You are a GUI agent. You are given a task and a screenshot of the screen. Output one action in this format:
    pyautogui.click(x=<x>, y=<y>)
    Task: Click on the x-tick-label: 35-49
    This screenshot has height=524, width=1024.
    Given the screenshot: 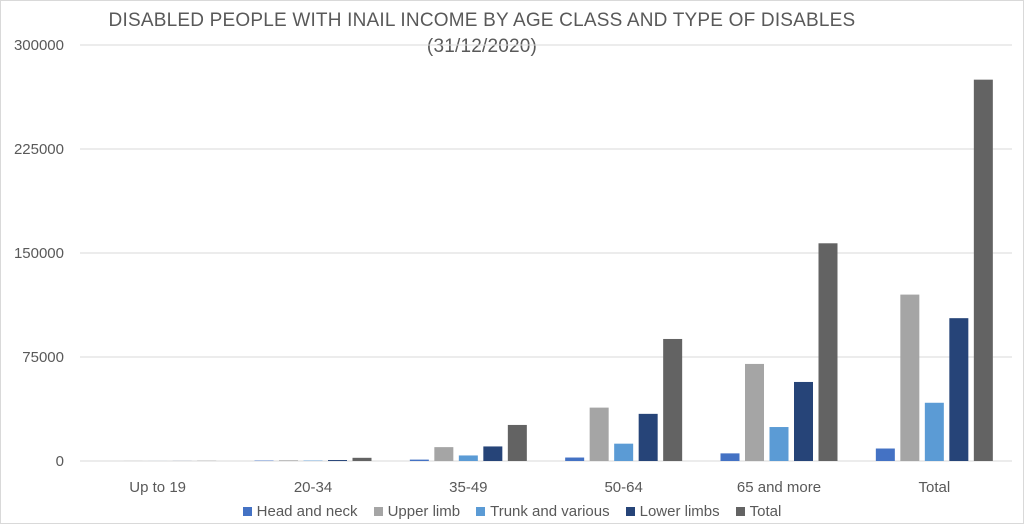 What is the action you would take?
    pyautogui.click(x=468, y=487)
    